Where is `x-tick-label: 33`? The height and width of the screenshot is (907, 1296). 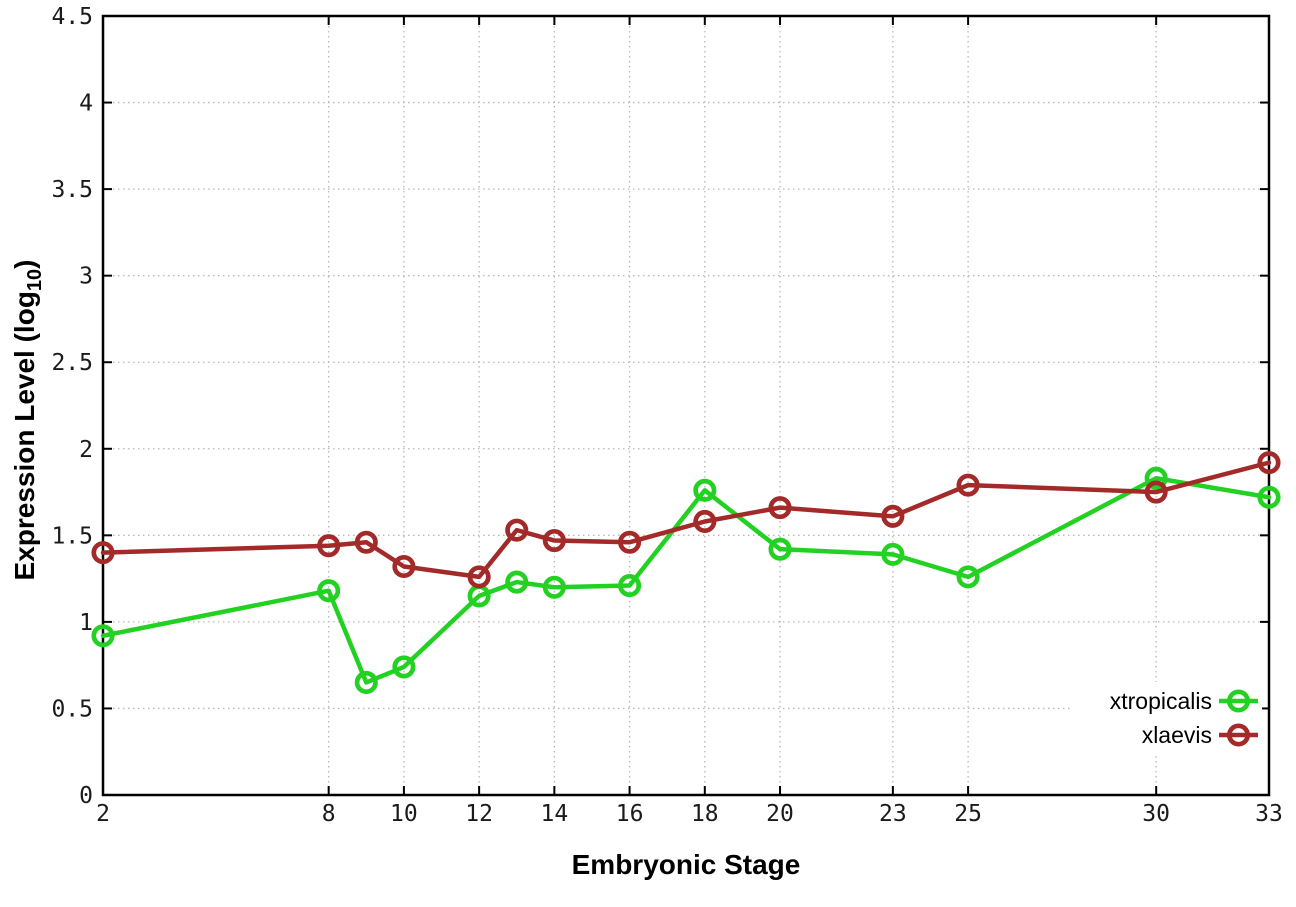
x-tick-label: 33 is located at coordinates (1269, 814).